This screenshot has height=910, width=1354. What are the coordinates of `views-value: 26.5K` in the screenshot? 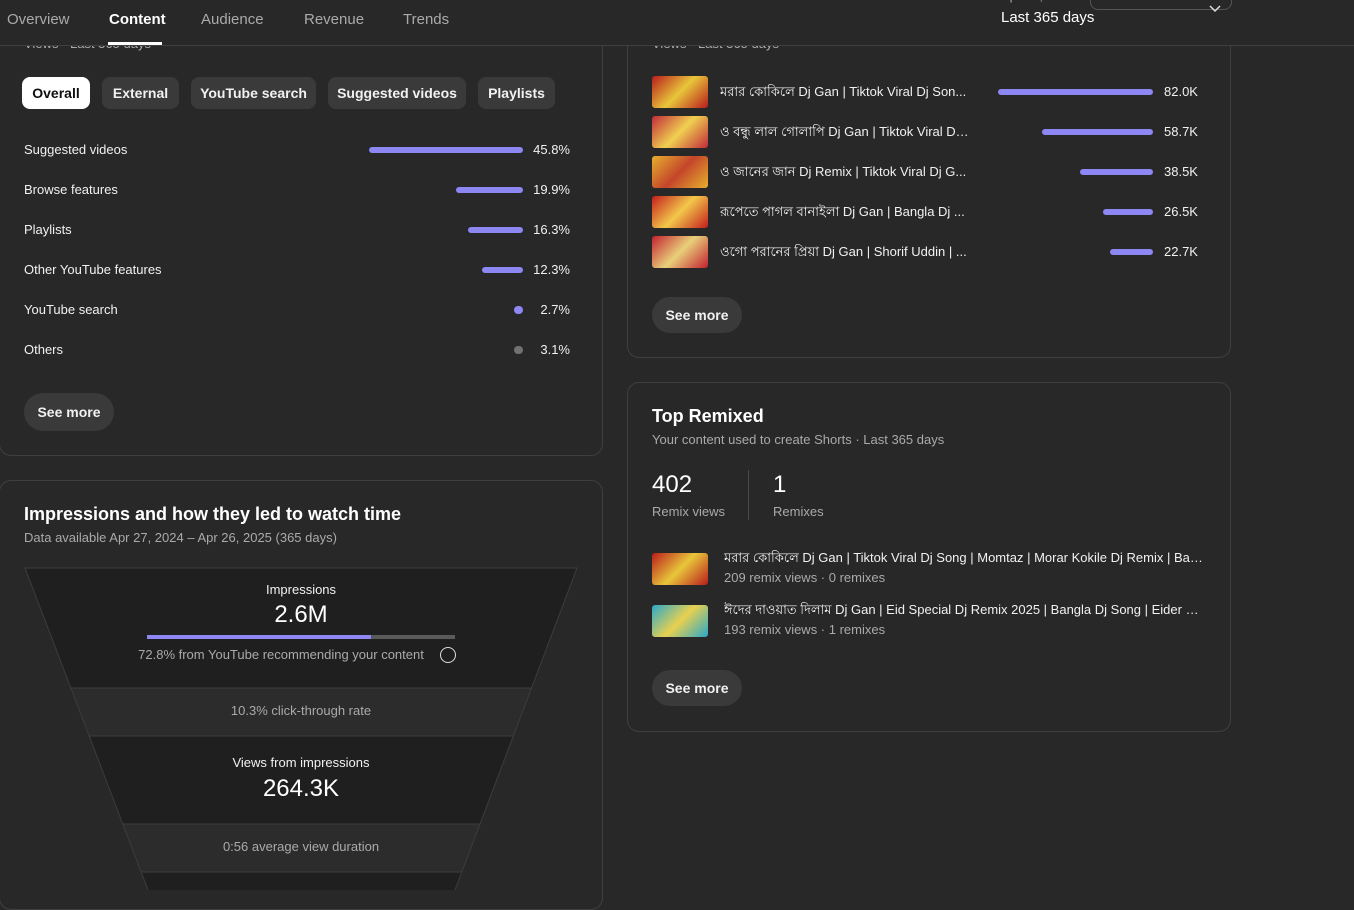 It's located at (1181, 211).